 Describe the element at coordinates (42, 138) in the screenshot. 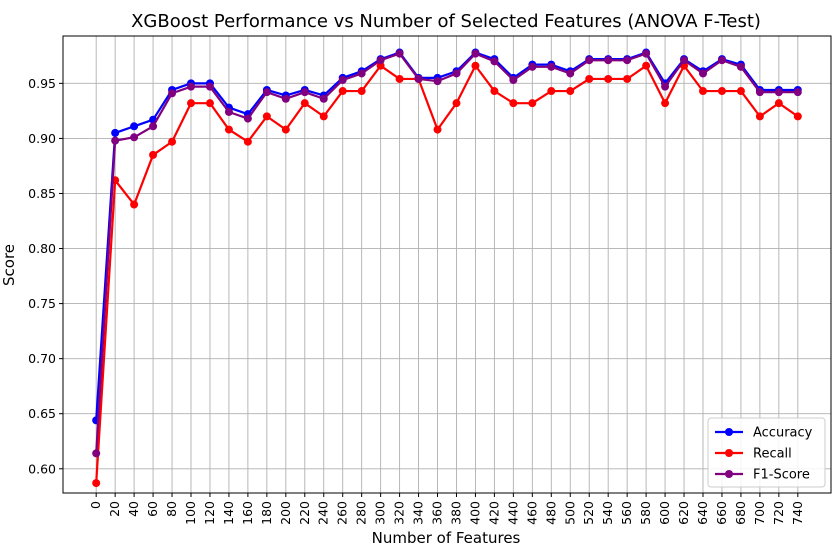

I see `y-tick-label: 0.90` at that location.